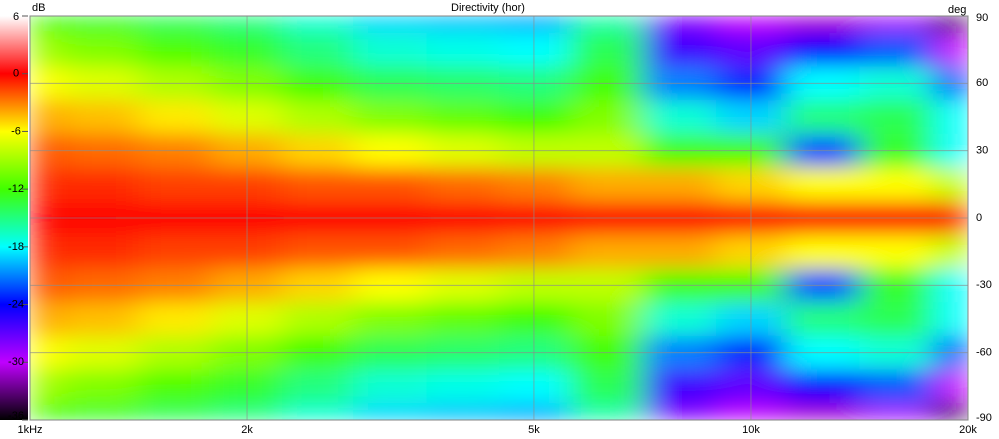 This screenshot has height=439, width=999. I want to click on x-tick-label: 20k, so click(968, 430).